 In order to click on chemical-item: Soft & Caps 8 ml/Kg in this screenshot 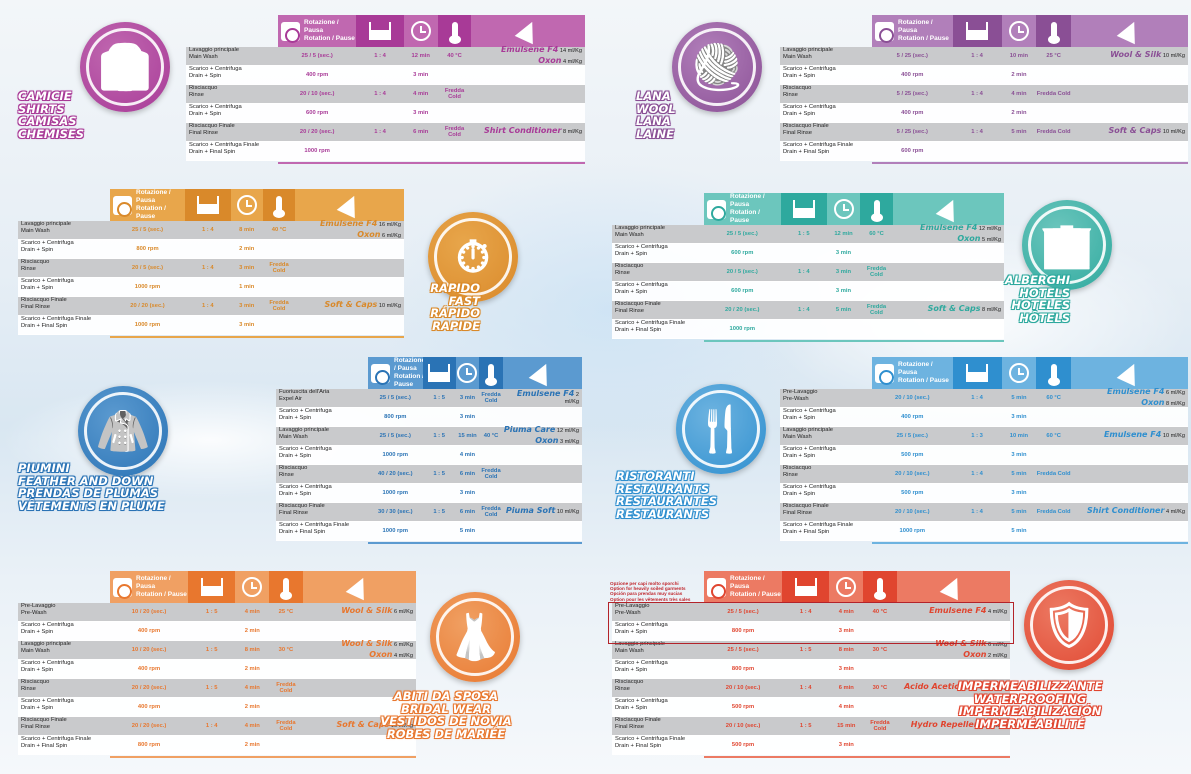, I will do `click(964, 309)`.